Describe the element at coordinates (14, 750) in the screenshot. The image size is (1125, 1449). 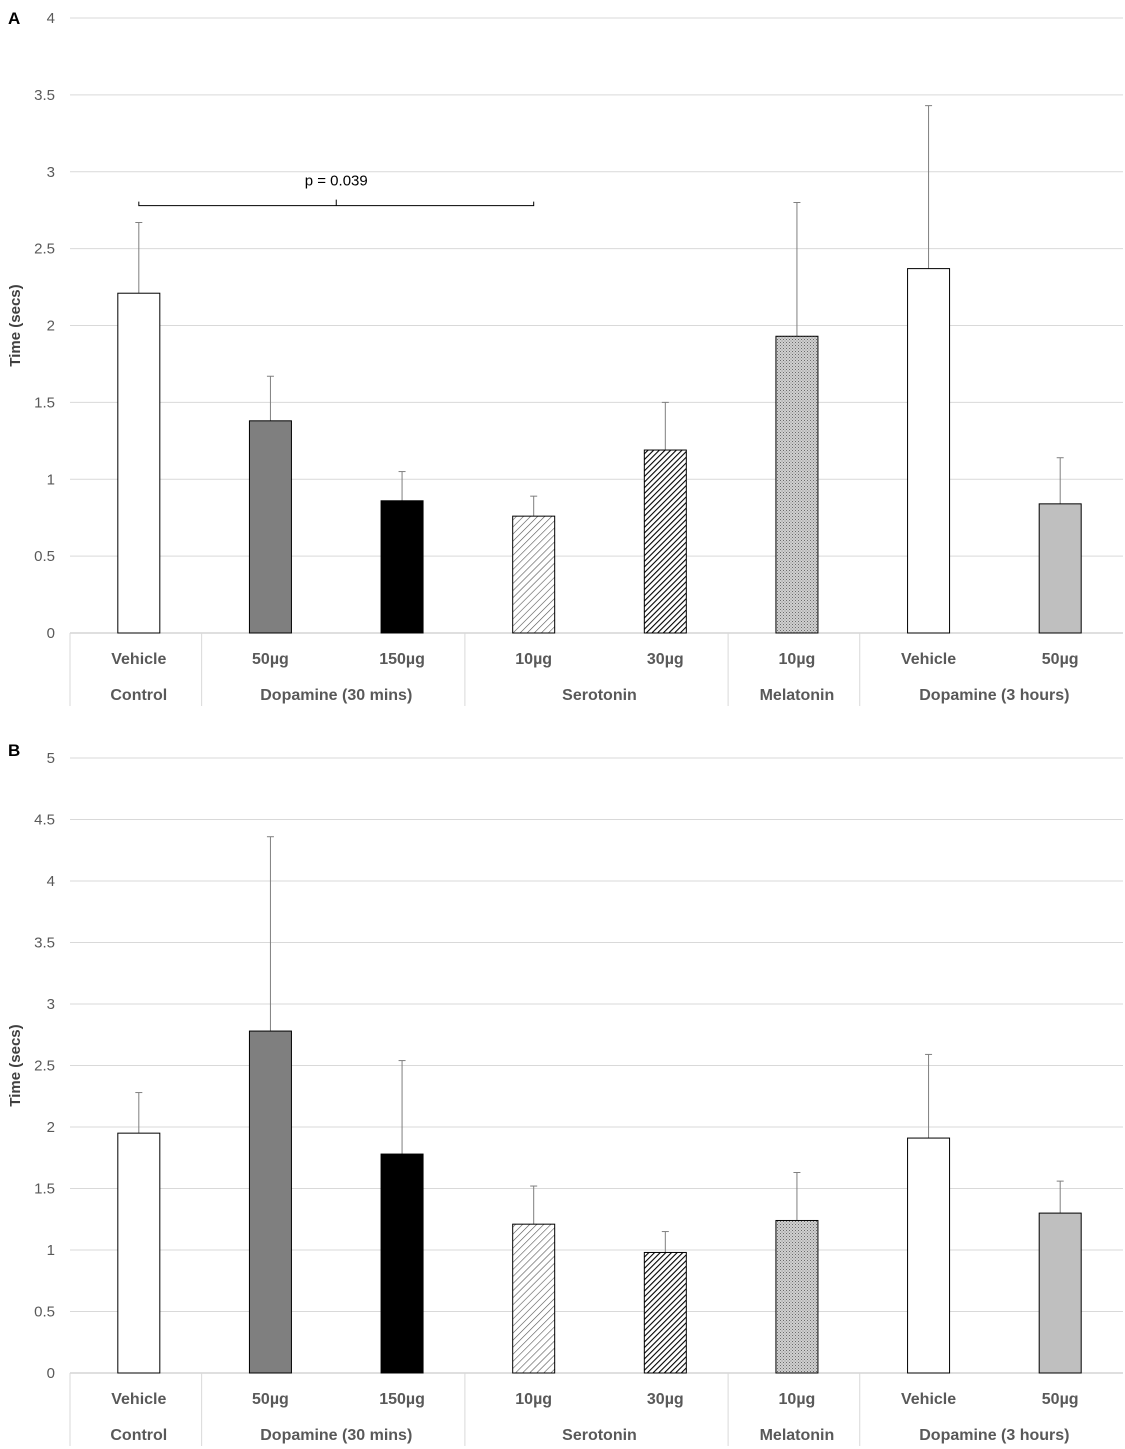
I see `panel-label: B` at that location.